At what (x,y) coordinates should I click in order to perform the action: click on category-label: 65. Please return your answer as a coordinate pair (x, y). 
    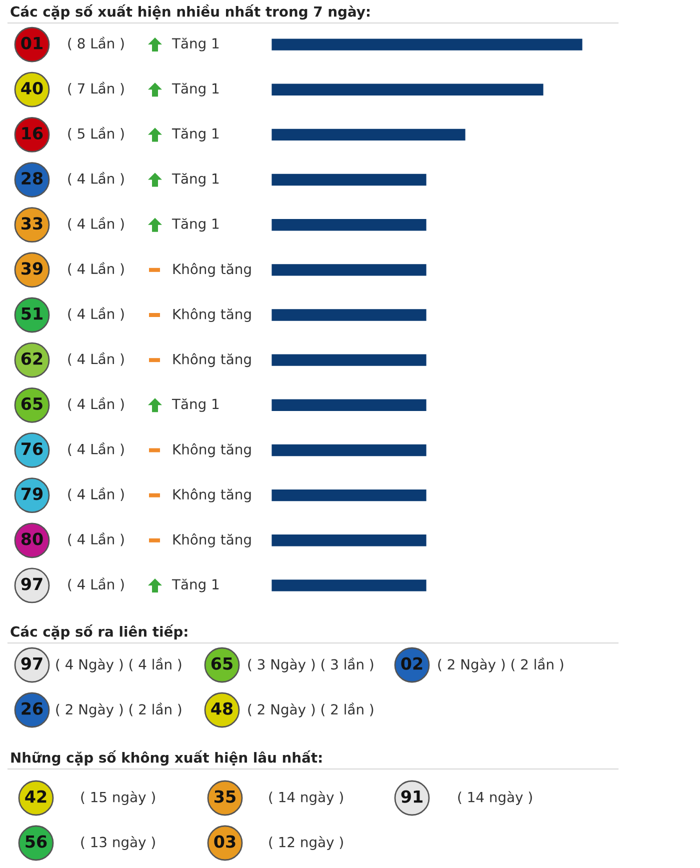
    Looking at the image, I should click on (221, 663).